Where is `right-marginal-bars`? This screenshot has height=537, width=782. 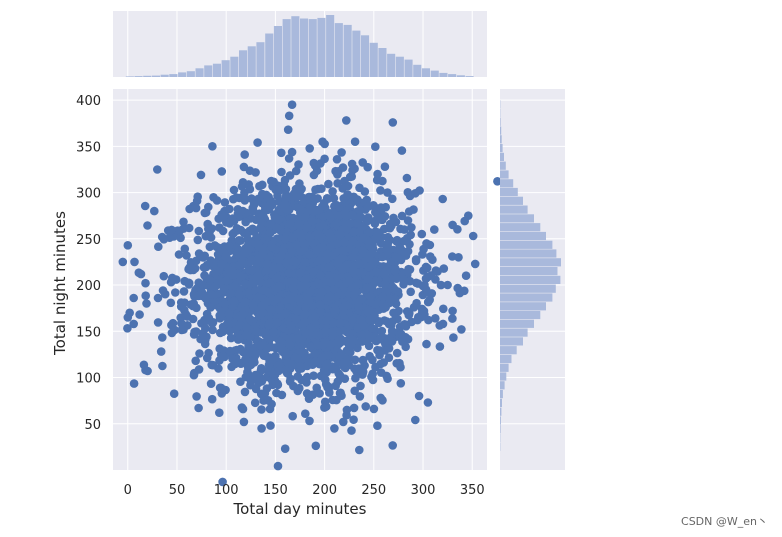
right-marginal-bars is located at coordinates (530, 275).